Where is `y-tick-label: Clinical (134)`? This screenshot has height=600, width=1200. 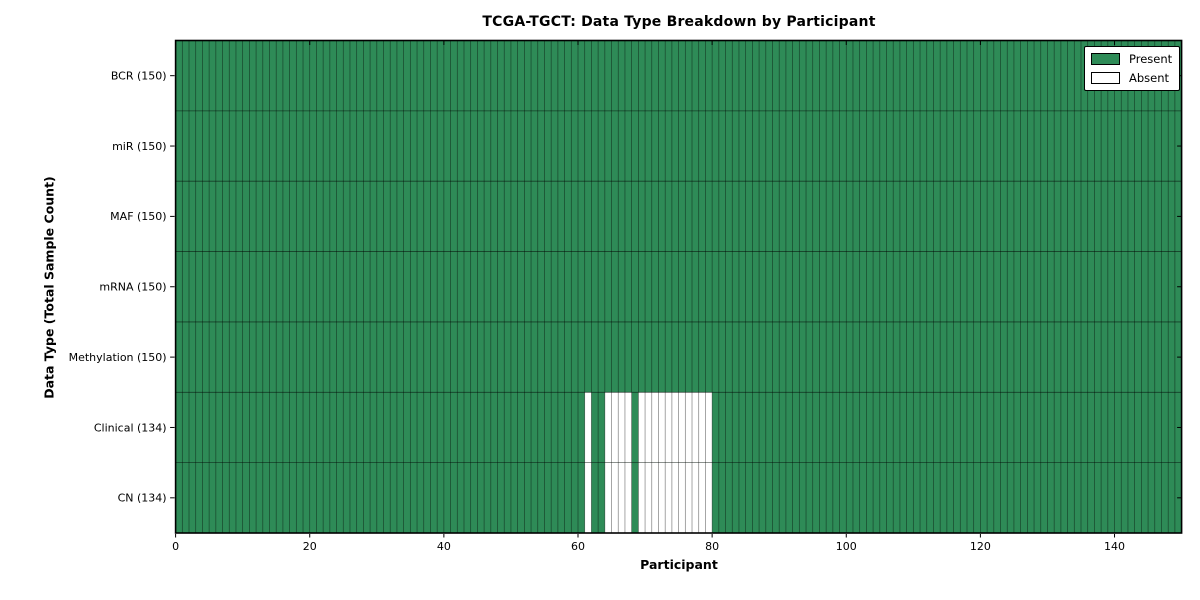 y-tick-label: Clinical (134) is located at coordinates (130, 427).